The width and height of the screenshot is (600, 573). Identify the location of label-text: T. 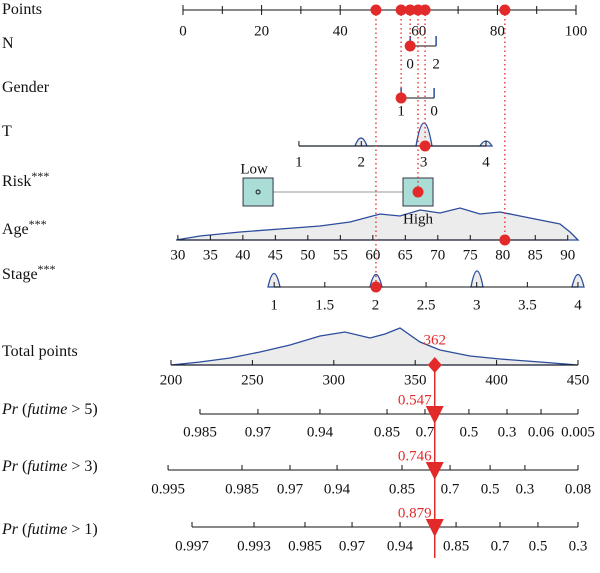
(7, 131).